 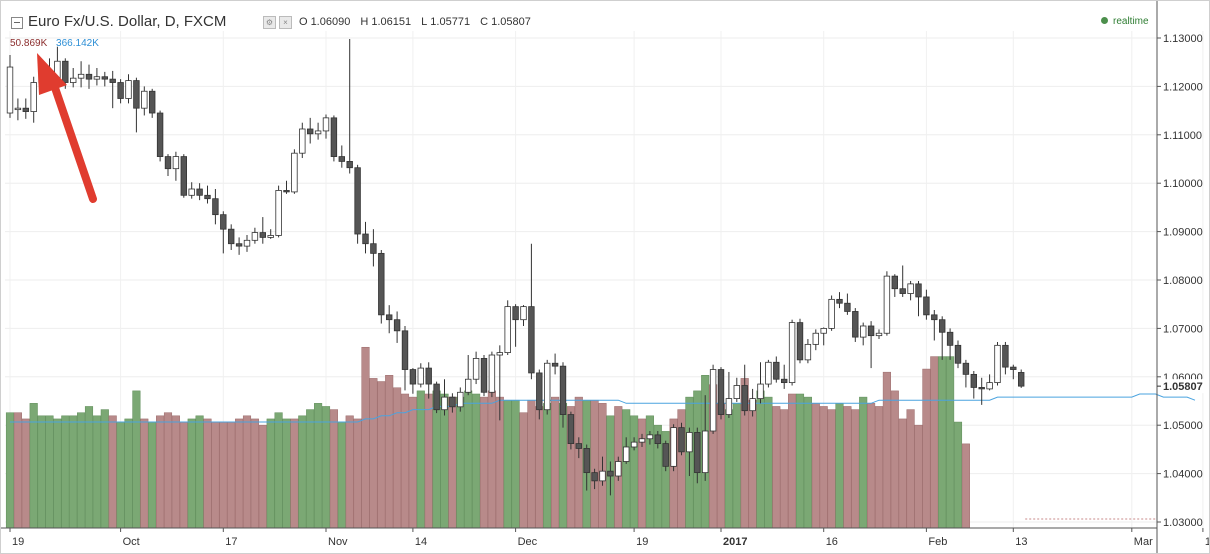 What do you see at coordinates (1183, 523) in the screenshot?
I see `price-tick-label-0: 1.03000` at bounding box center [1183, 523].